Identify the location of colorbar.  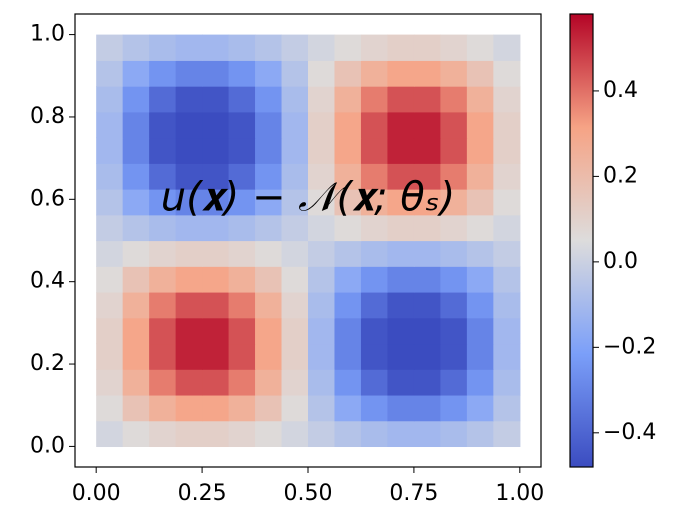
(581, 240).